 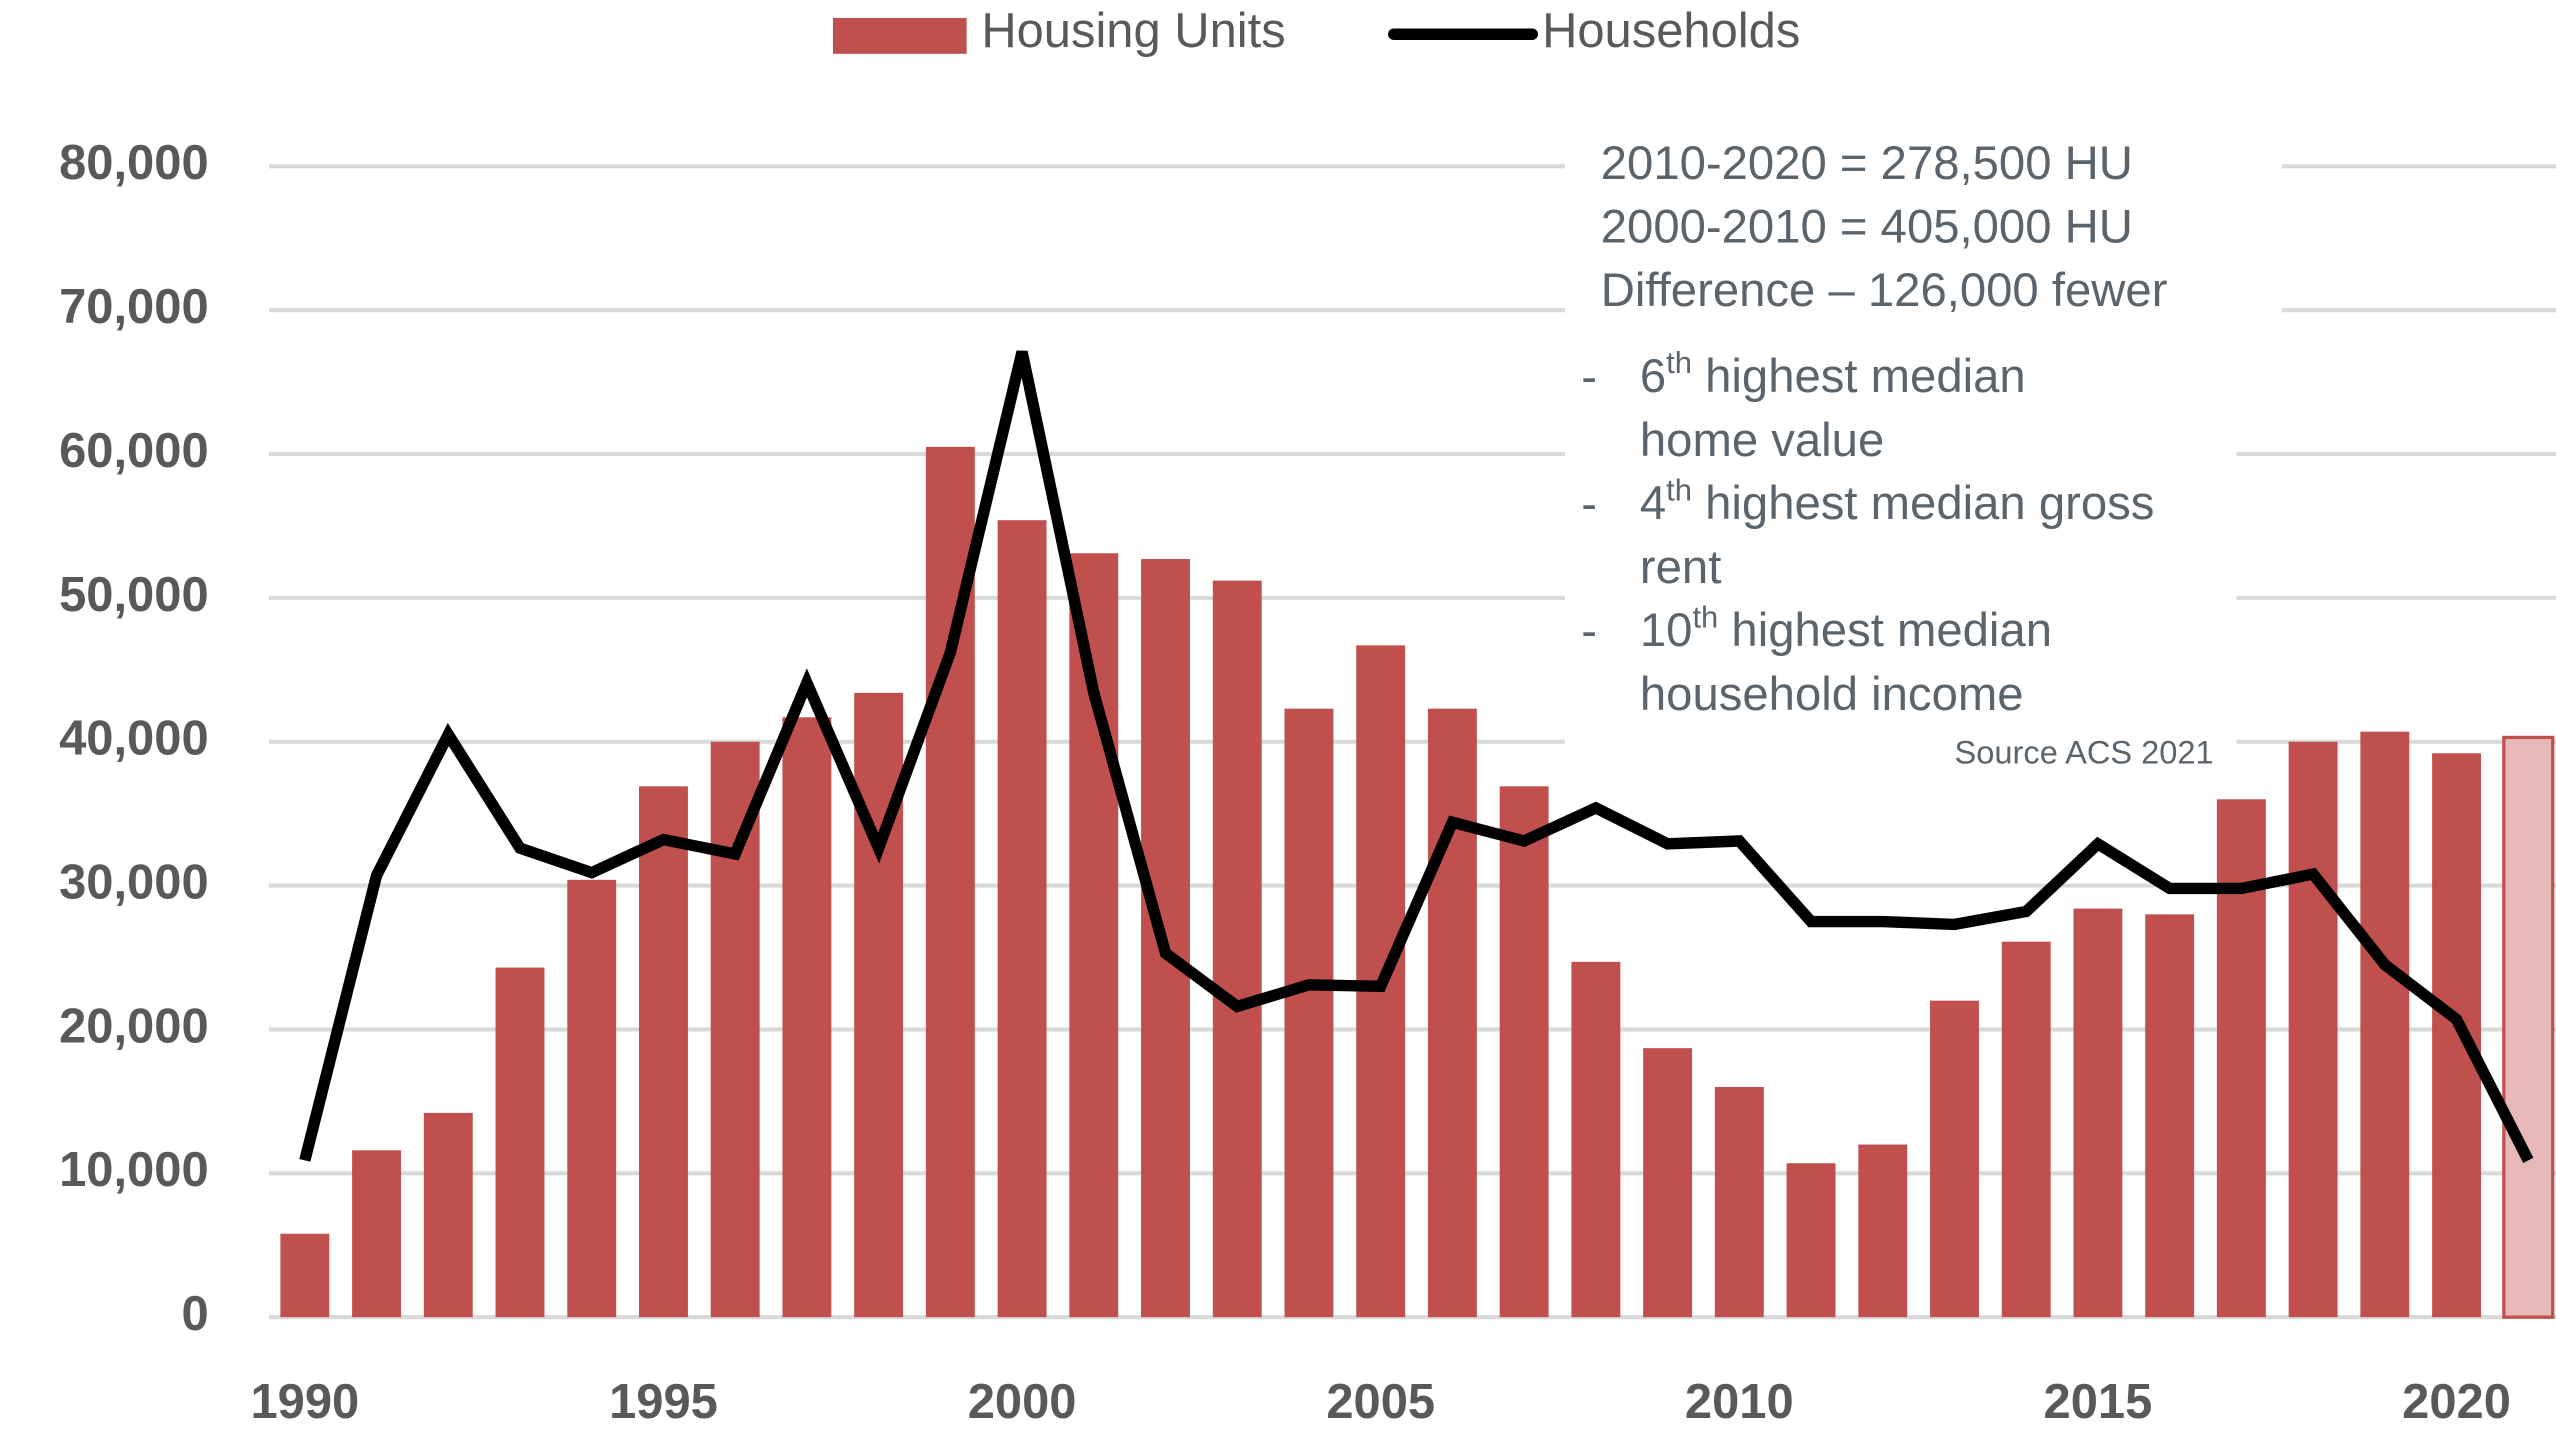 I want to click on bullet-text: 6th highest median, so click(x=1833, y=374).